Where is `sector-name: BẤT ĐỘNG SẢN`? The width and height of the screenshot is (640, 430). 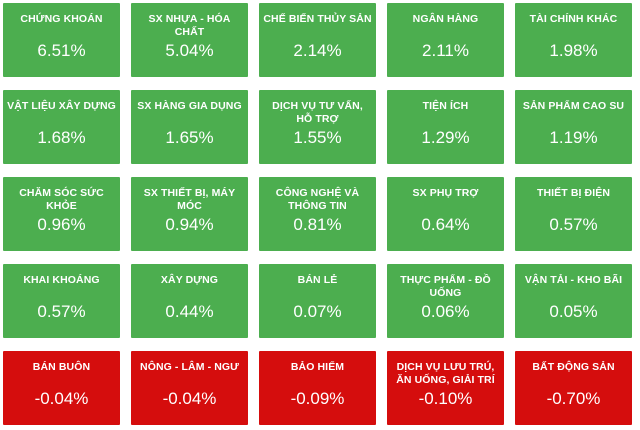
sector-name: BẤT ĐỘNG SẢN is located at coordinates (573, 367).